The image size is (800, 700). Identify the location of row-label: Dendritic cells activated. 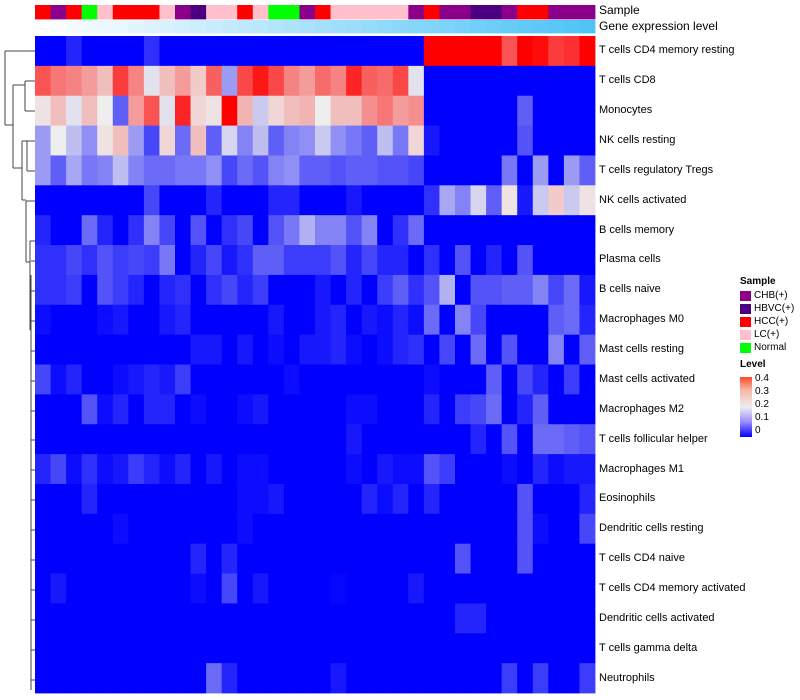
(657, 617).